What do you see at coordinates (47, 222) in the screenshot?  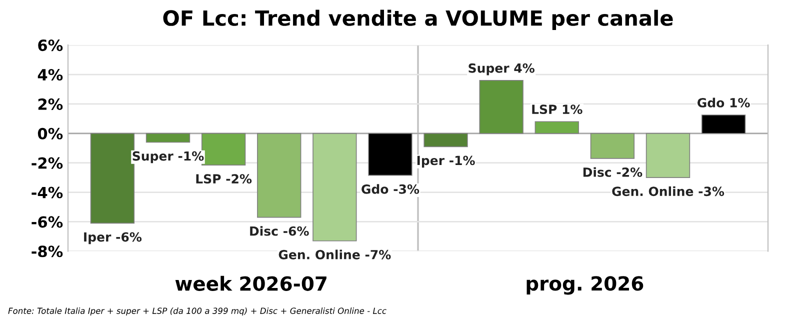 I see `y-tick-label: -6%` at bounding box center [47, 222].